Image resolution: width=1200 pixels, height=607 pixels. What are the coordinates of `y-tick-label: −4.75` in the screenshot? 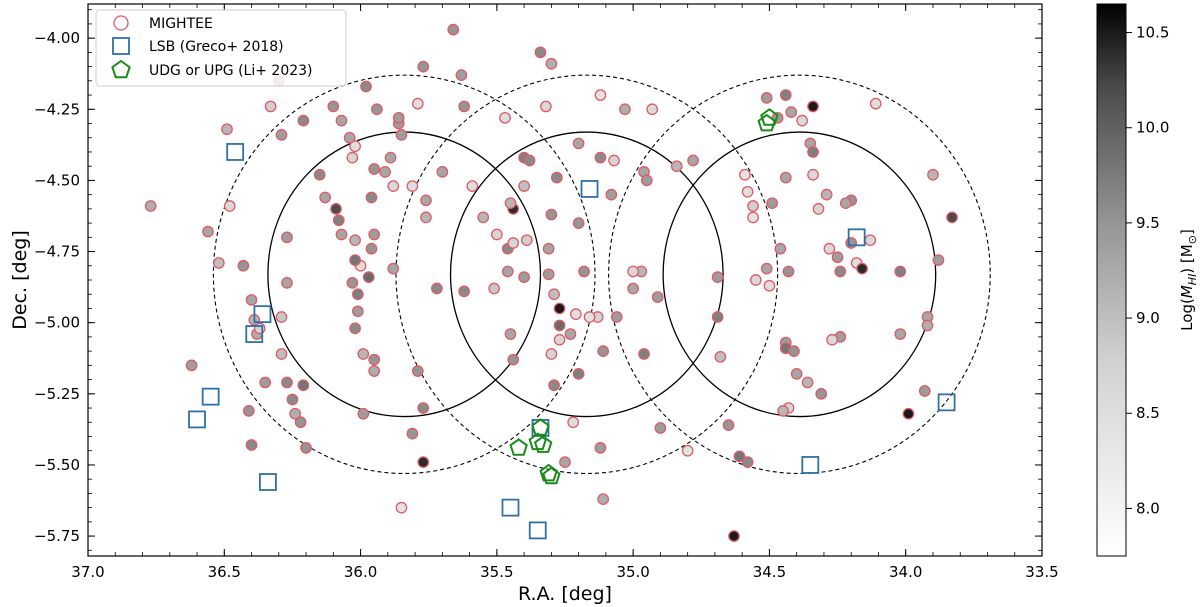 It's located at (57, 252).